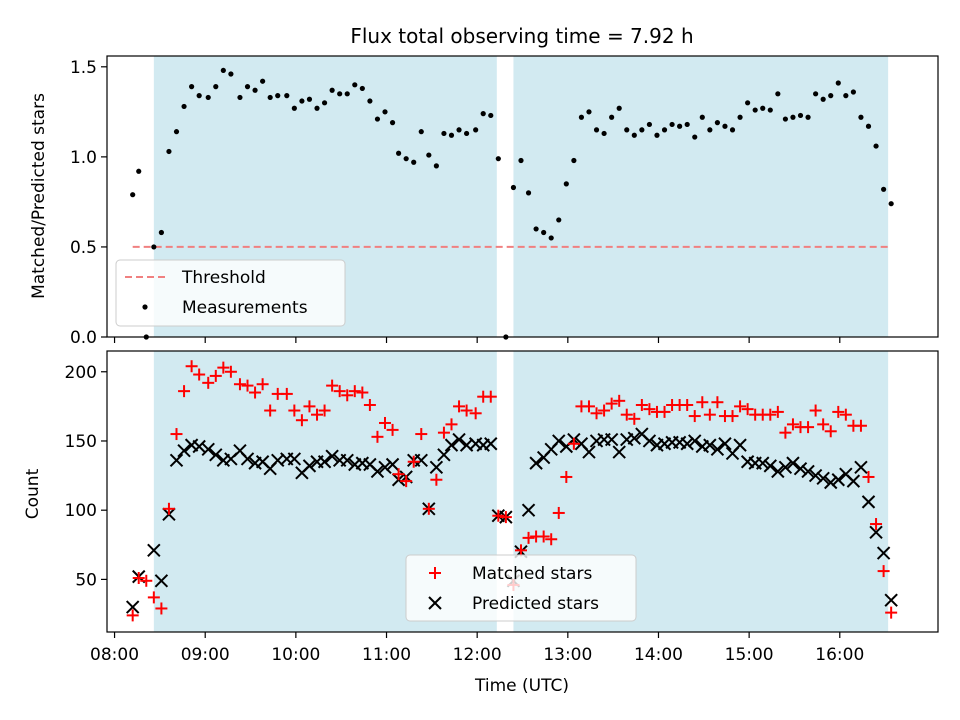 Image resolution: width=960 pixels, height=720 pixels. What do you see at coordinates (521, 588) in the screenshot?
I see `bottom-legend-box` at bounding box center [521, 588].